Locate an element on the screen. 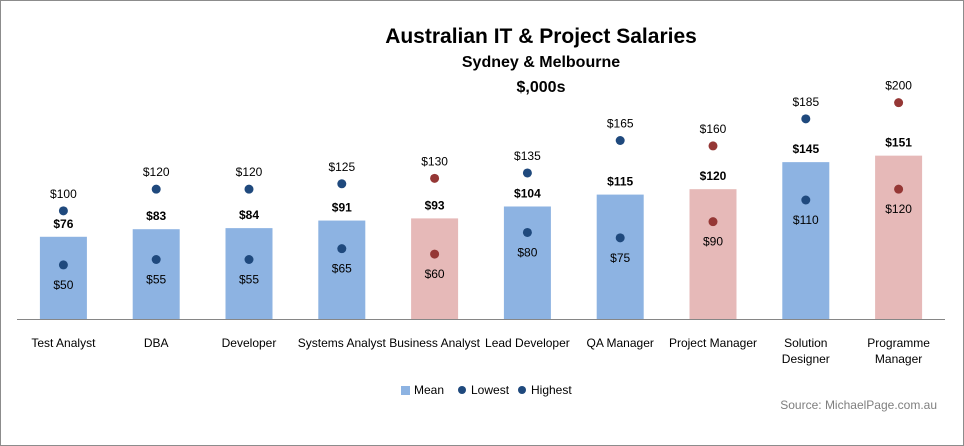 The width and height of the screenshot is (964, 446). legend-item-mean: Mean is located at coordinates (422, 390).